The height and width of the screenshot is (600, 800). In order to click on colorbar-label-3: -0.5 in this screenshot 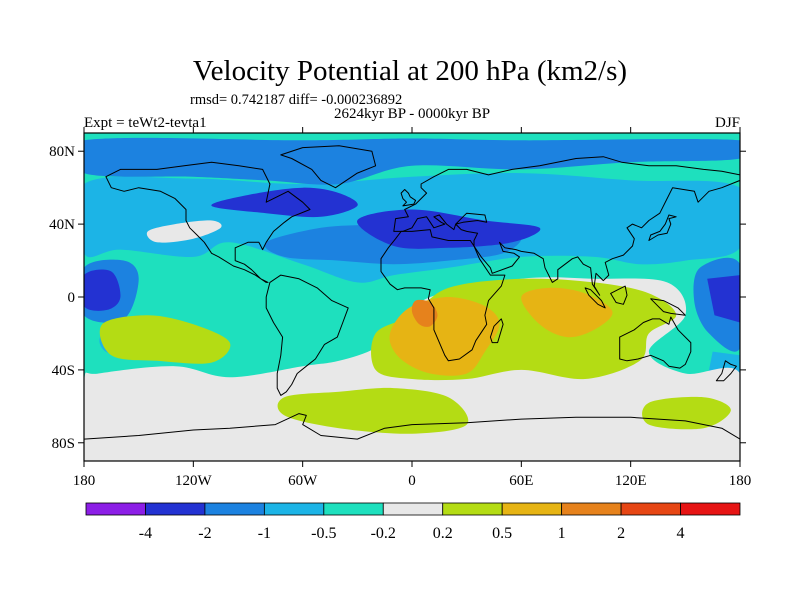, I will do `click(323, 533)`.